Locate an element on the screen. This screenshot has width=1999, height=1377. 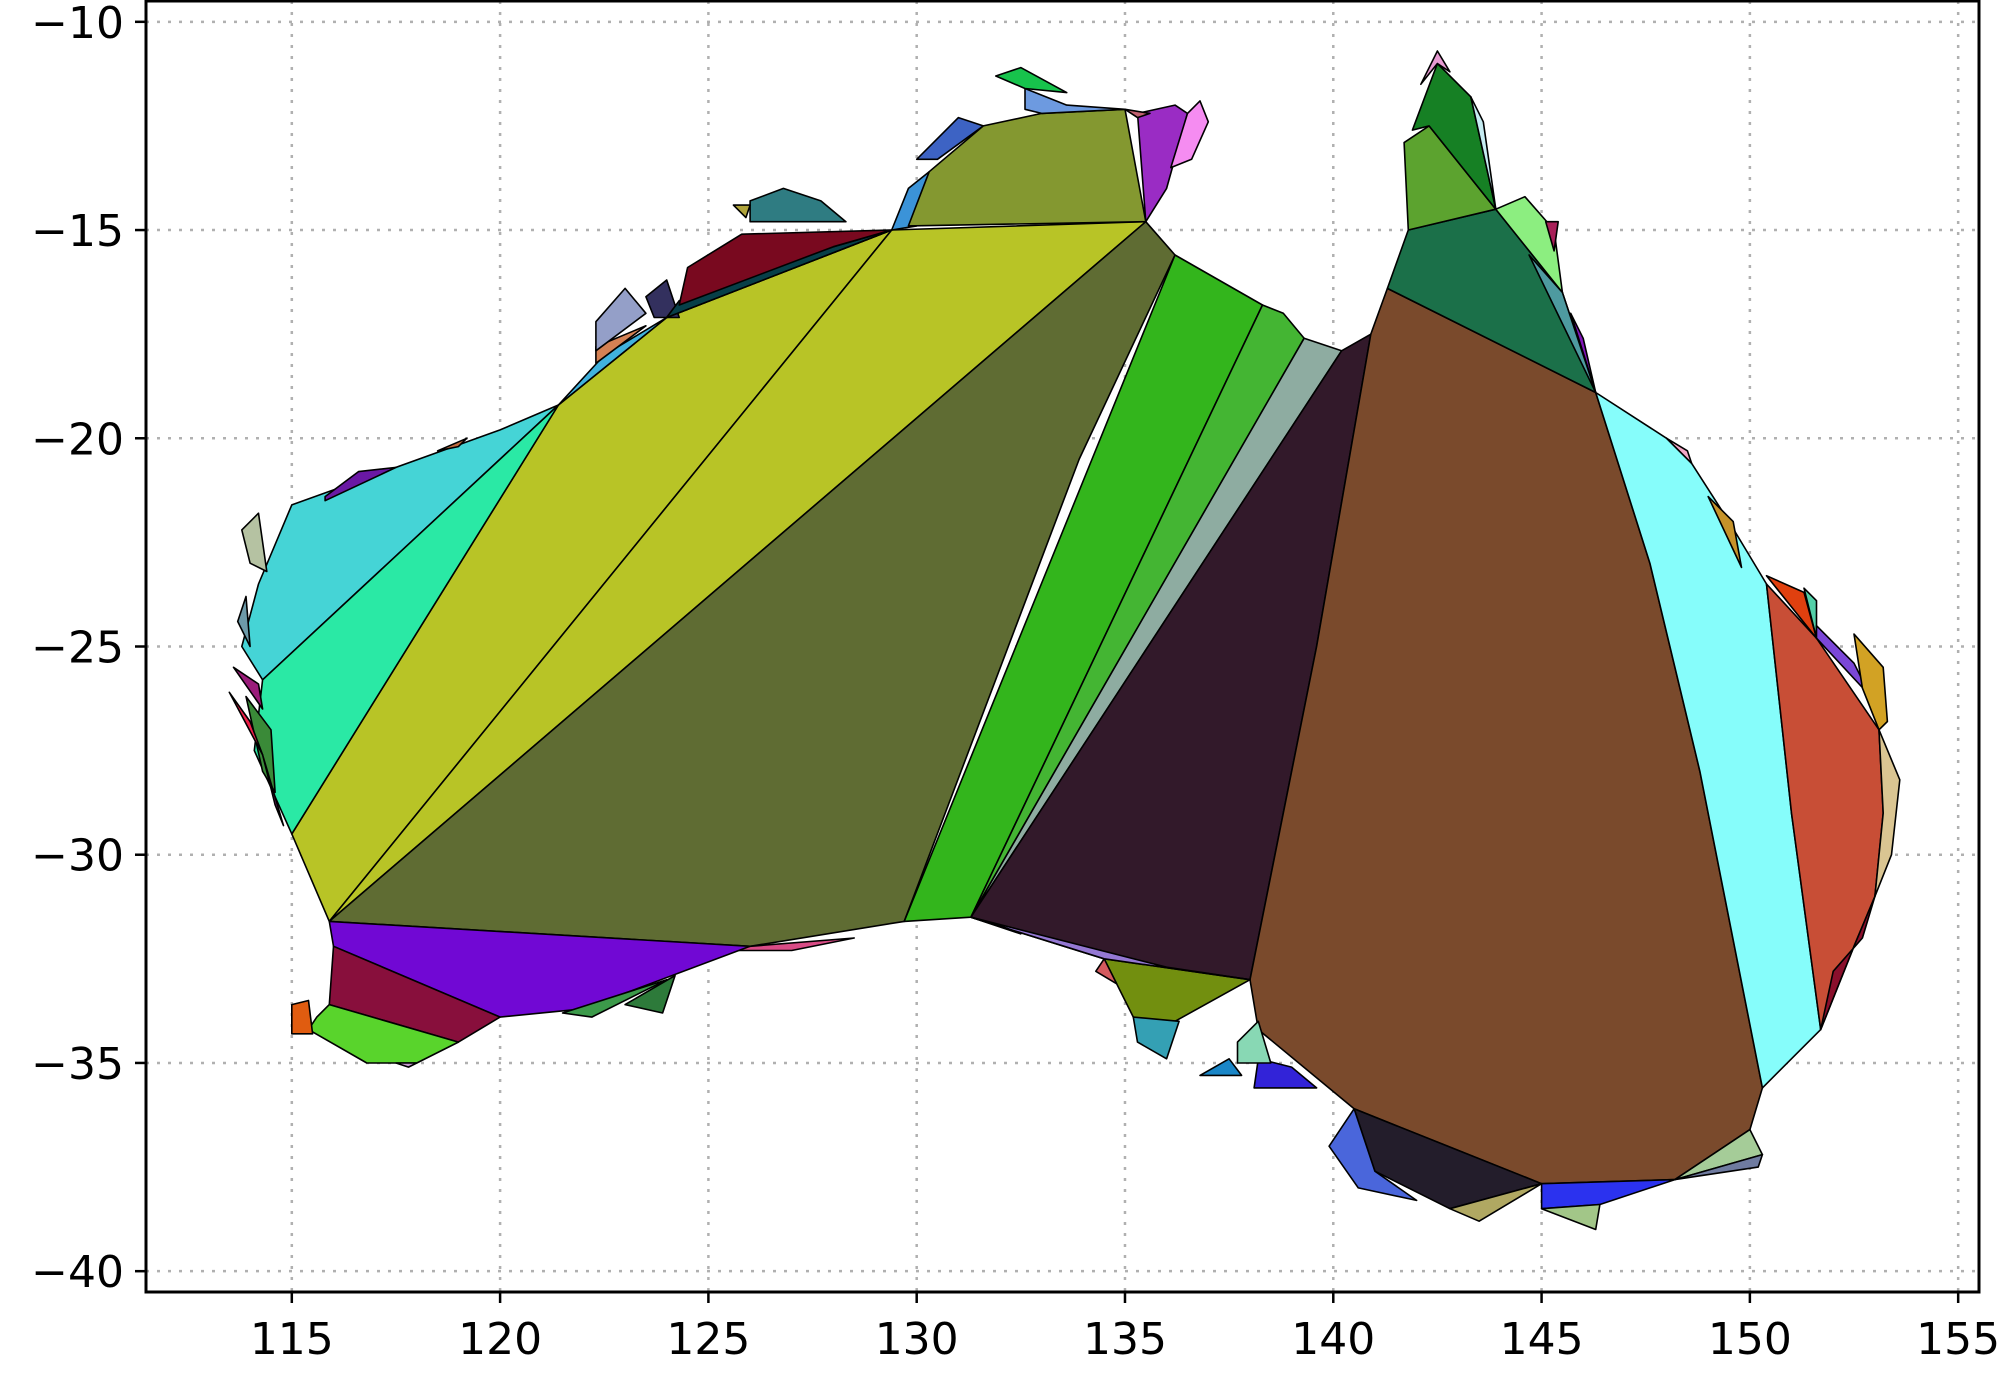
y-tick-label-6: −40 is located at coordinates (77, 1272).